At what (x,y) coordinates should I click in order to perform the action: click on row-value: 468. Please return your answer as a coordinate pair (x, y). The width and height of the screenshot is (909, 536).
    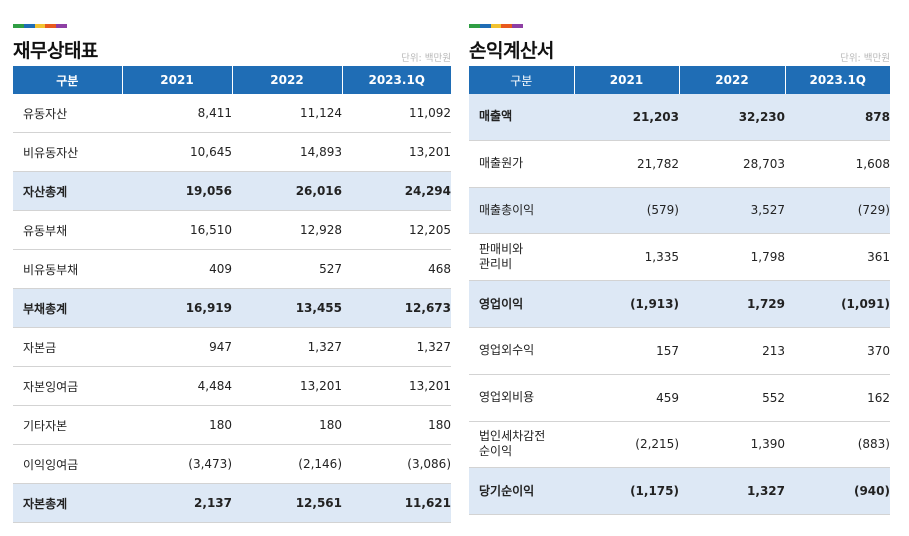
    Looking at the image, I should click on (396, 269).